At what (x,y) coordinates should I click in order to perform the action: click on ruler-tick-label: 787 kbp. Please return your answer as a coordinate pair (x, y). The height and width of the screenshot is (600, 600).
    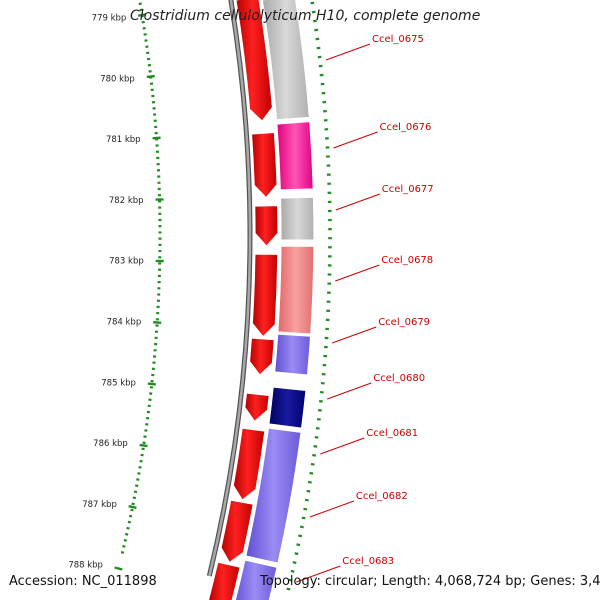
    Looking at the image, I should click on (99, 505).